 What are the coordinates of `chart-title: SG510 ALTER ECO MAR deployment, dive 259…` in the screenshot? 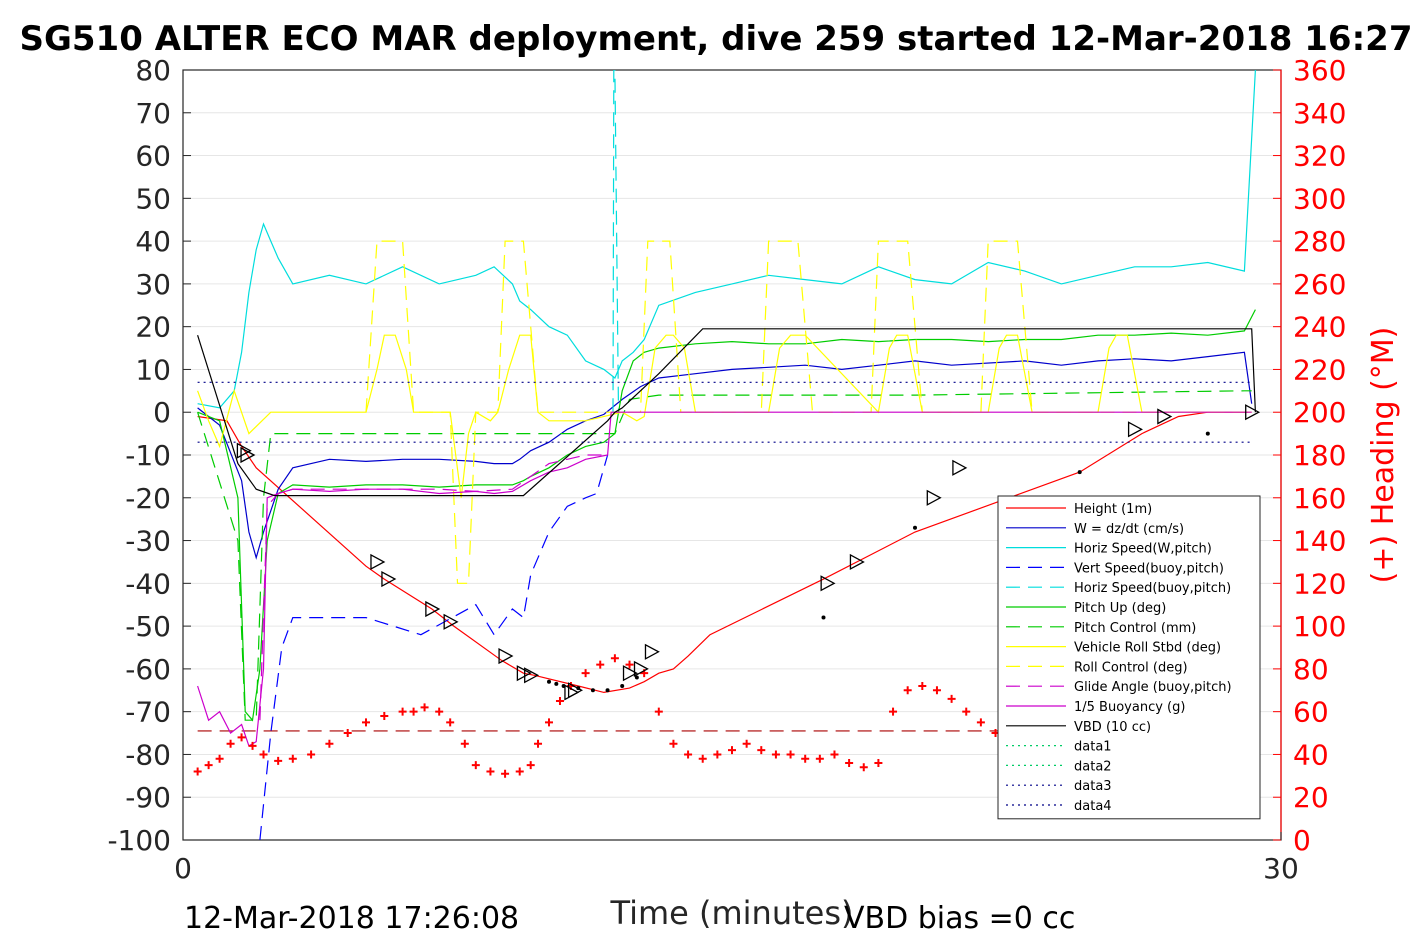 It's located at (715, 39).